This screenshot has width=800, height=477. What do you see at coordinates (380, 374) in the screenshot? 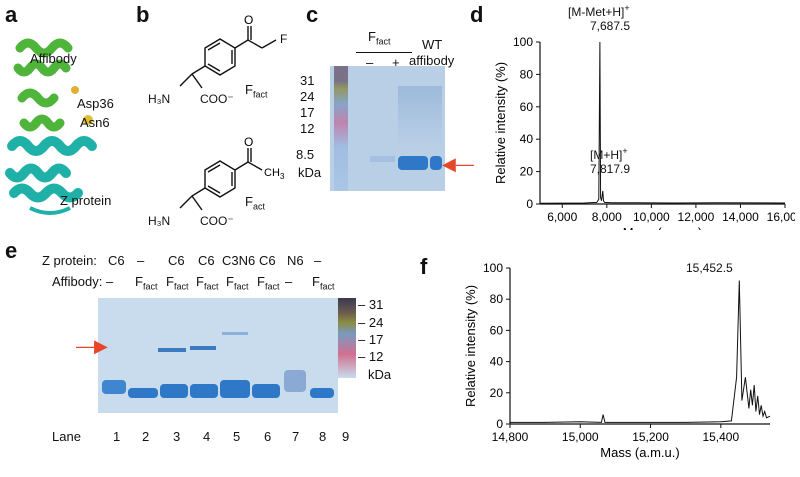
I see `gel-e-unit: kDa` at bounding box center [380, 374].